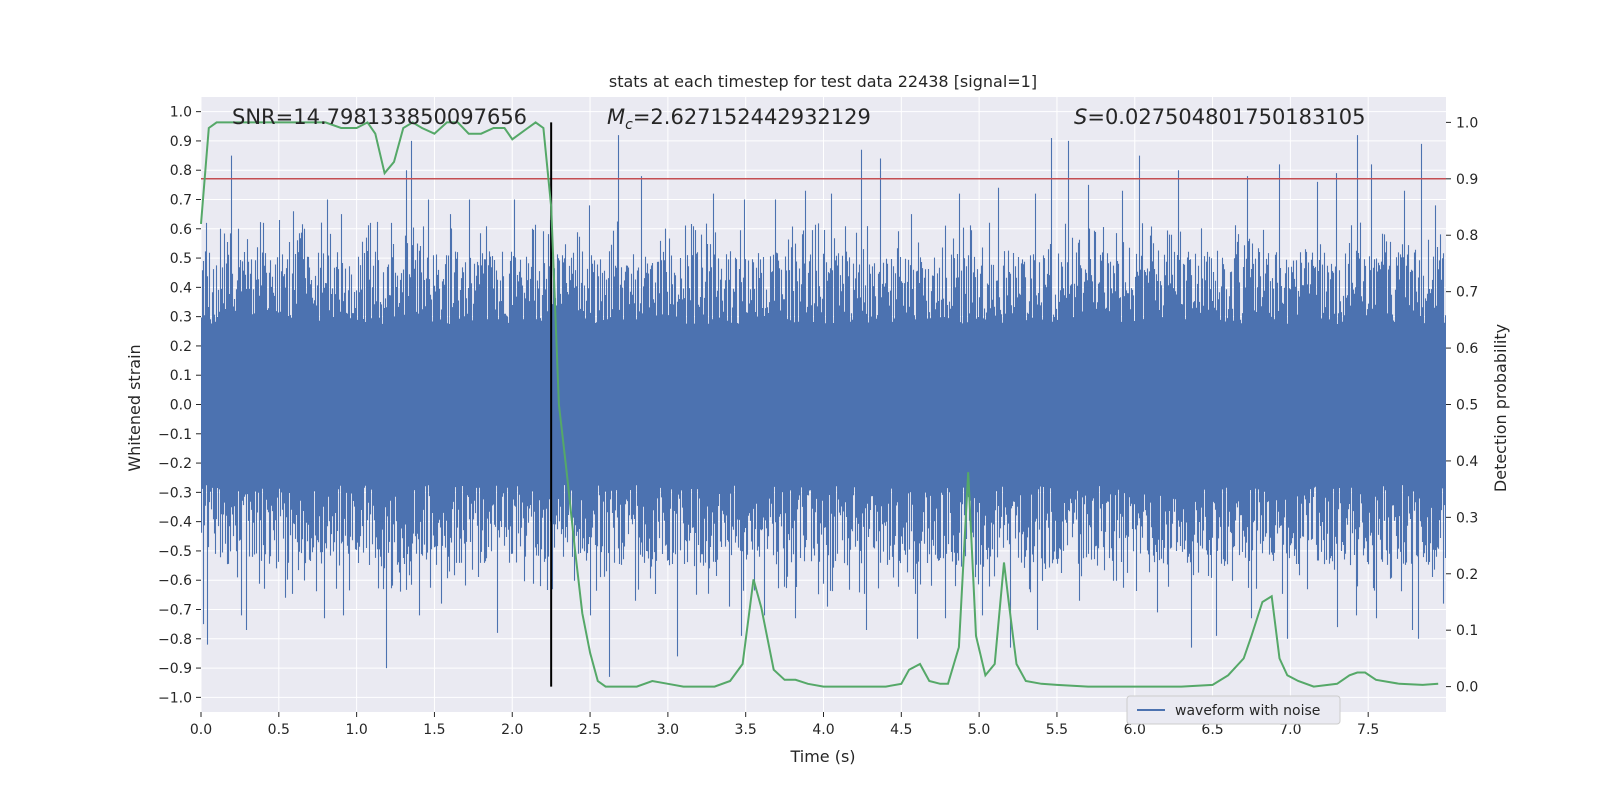 The height and width of the screenshot is (800, 1600). I want to click on y2-tick-label: 0.9, so click(1467, 180).